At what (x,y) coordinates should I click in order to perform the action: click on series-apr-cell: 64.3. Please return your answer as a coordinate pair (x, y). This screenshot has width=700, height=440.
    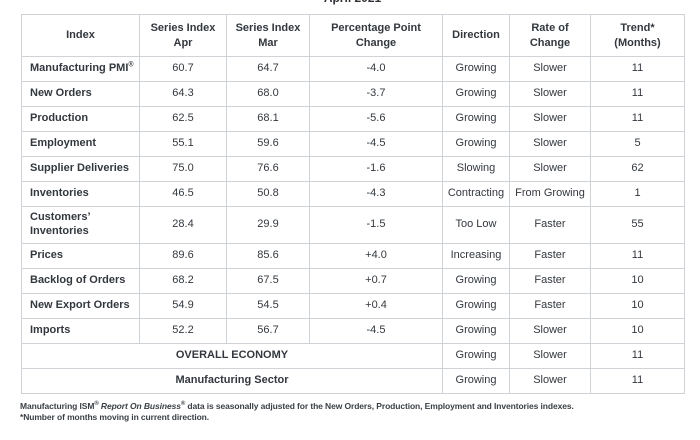
    Looking at the image, I should click on (183, 94).